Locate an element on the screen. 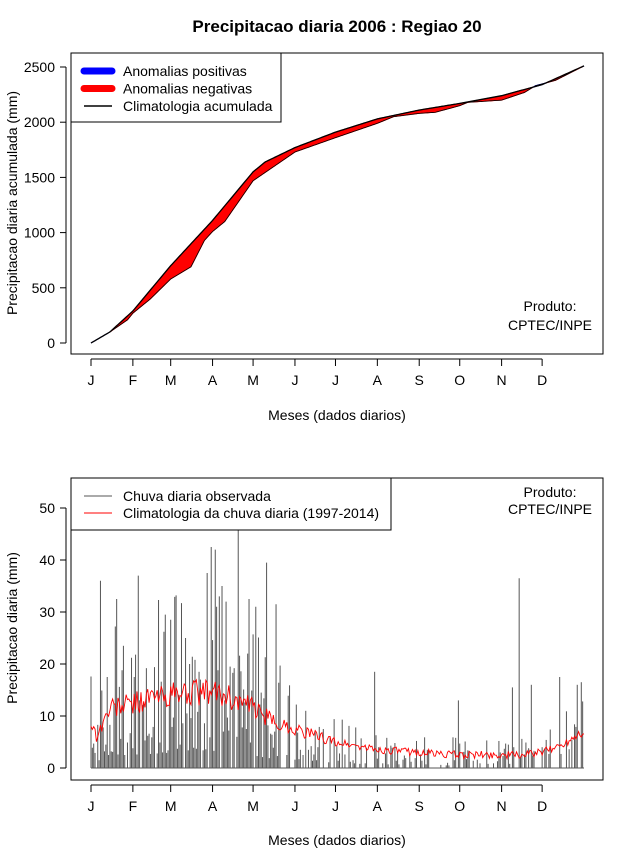 This screenshot has width=640, height=850. accumulated-x-tick-label: F is located at coordinates (133, 380).